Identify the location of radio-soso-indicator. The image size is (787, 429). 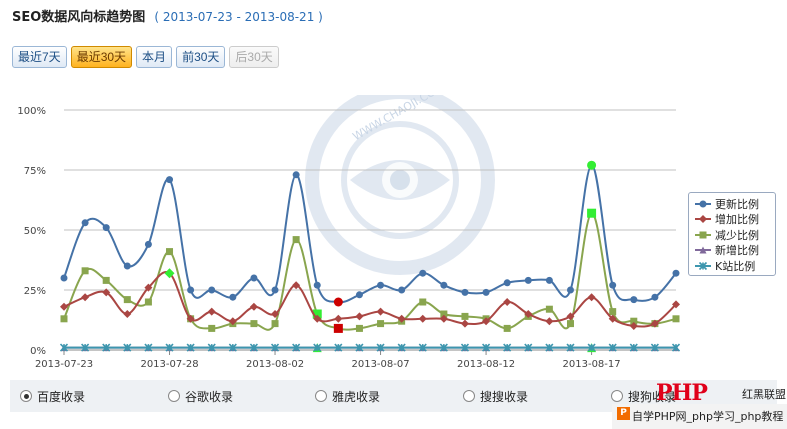
(469, 396).